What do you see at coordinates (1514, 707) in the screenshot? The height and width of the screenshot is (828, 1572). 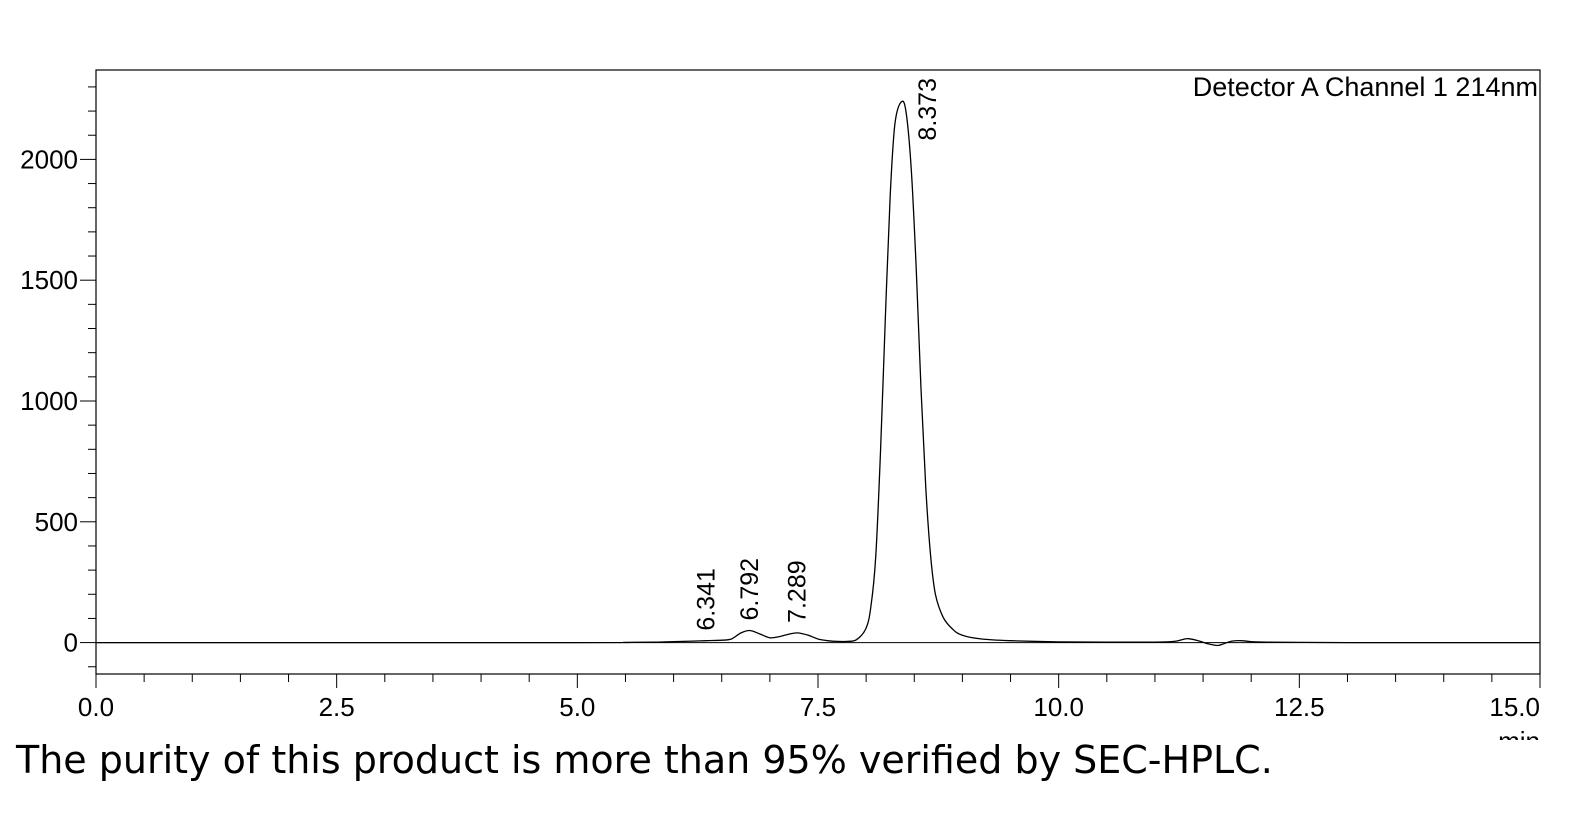 I see `x-tick-label: 15.0` at bounding box center [1514, 707].